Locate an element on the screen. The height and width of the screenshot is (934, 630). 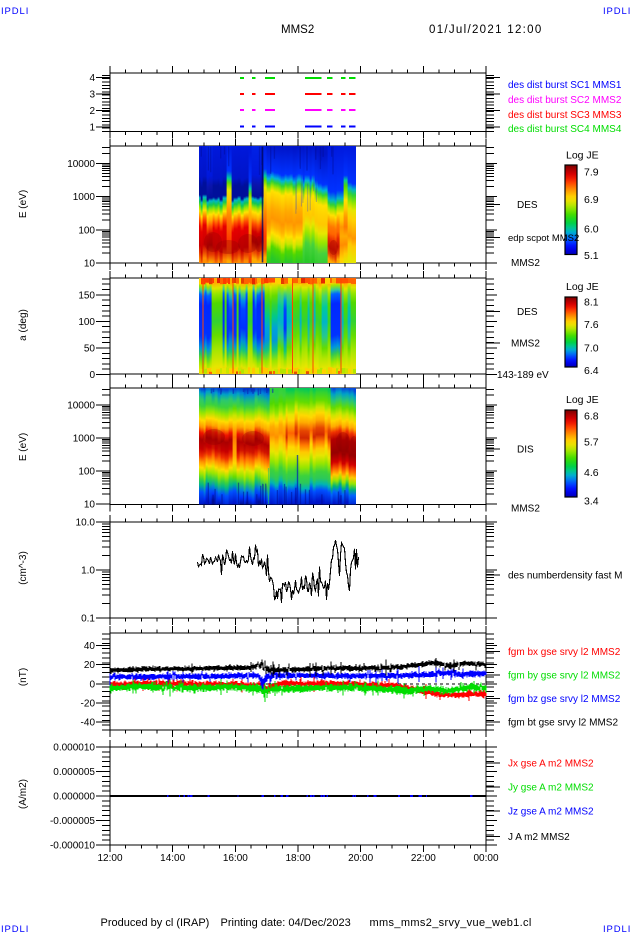
svg-text: -0.000010 is located at coordinates (72, 846).